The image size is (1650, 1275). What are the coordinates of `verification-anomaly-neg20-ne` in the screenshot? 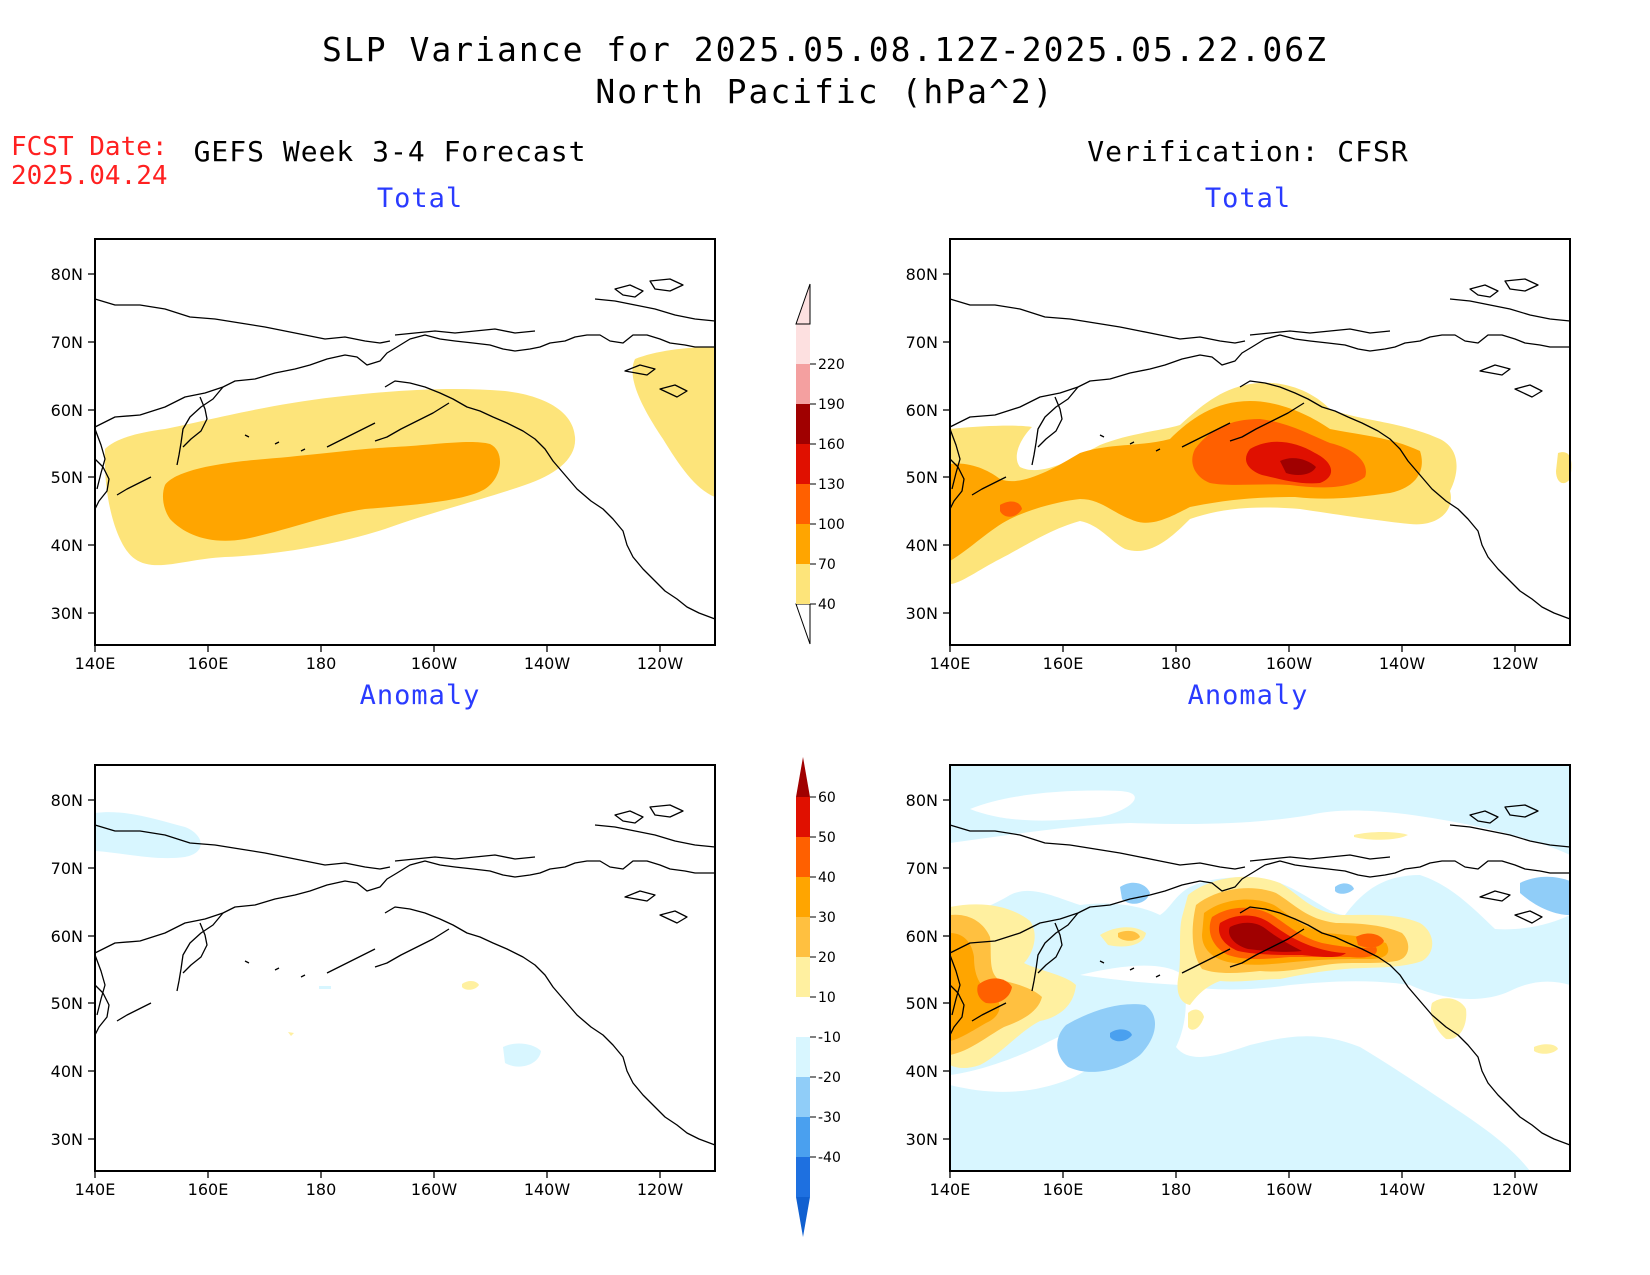 It's located at (1545, 895).